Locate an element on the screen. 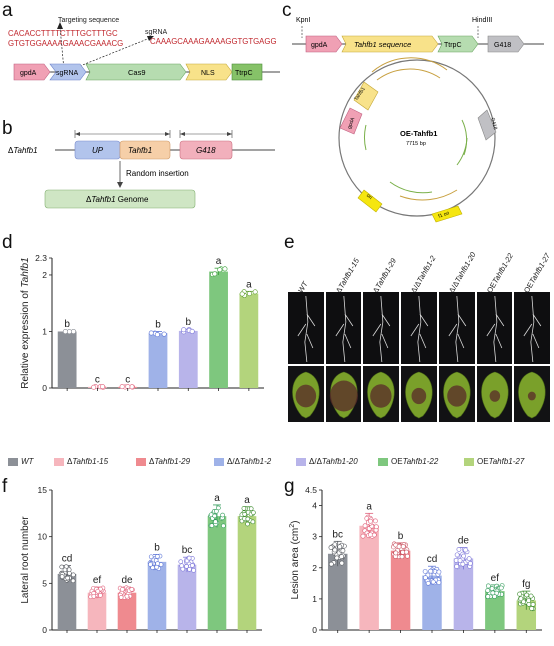  panel-letter-d: d is located at coordinates (7, 242).